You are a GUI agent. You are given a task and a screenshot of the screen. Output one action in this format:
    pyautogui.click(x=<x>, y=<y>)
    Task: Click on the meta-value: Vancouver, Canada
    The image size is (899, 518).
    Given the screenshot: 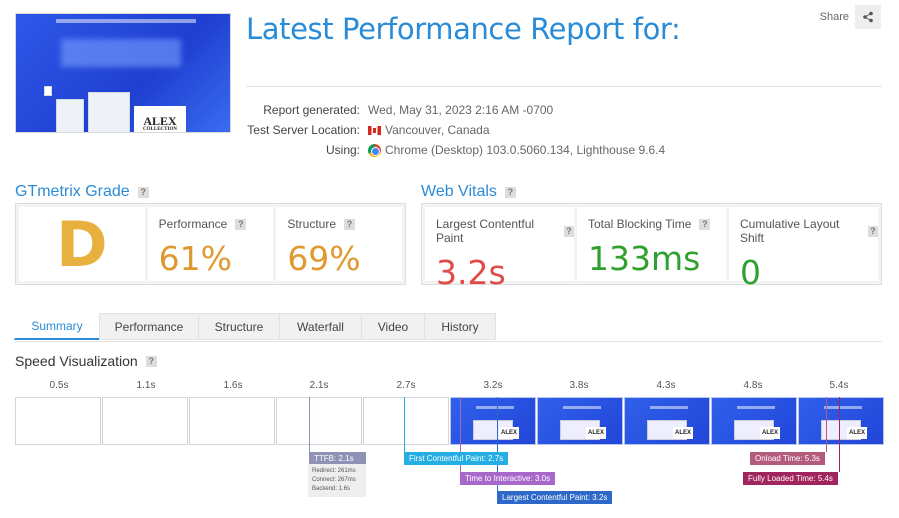 What is the action you would take?
    pyautogui.click(x=437, y=130)
    